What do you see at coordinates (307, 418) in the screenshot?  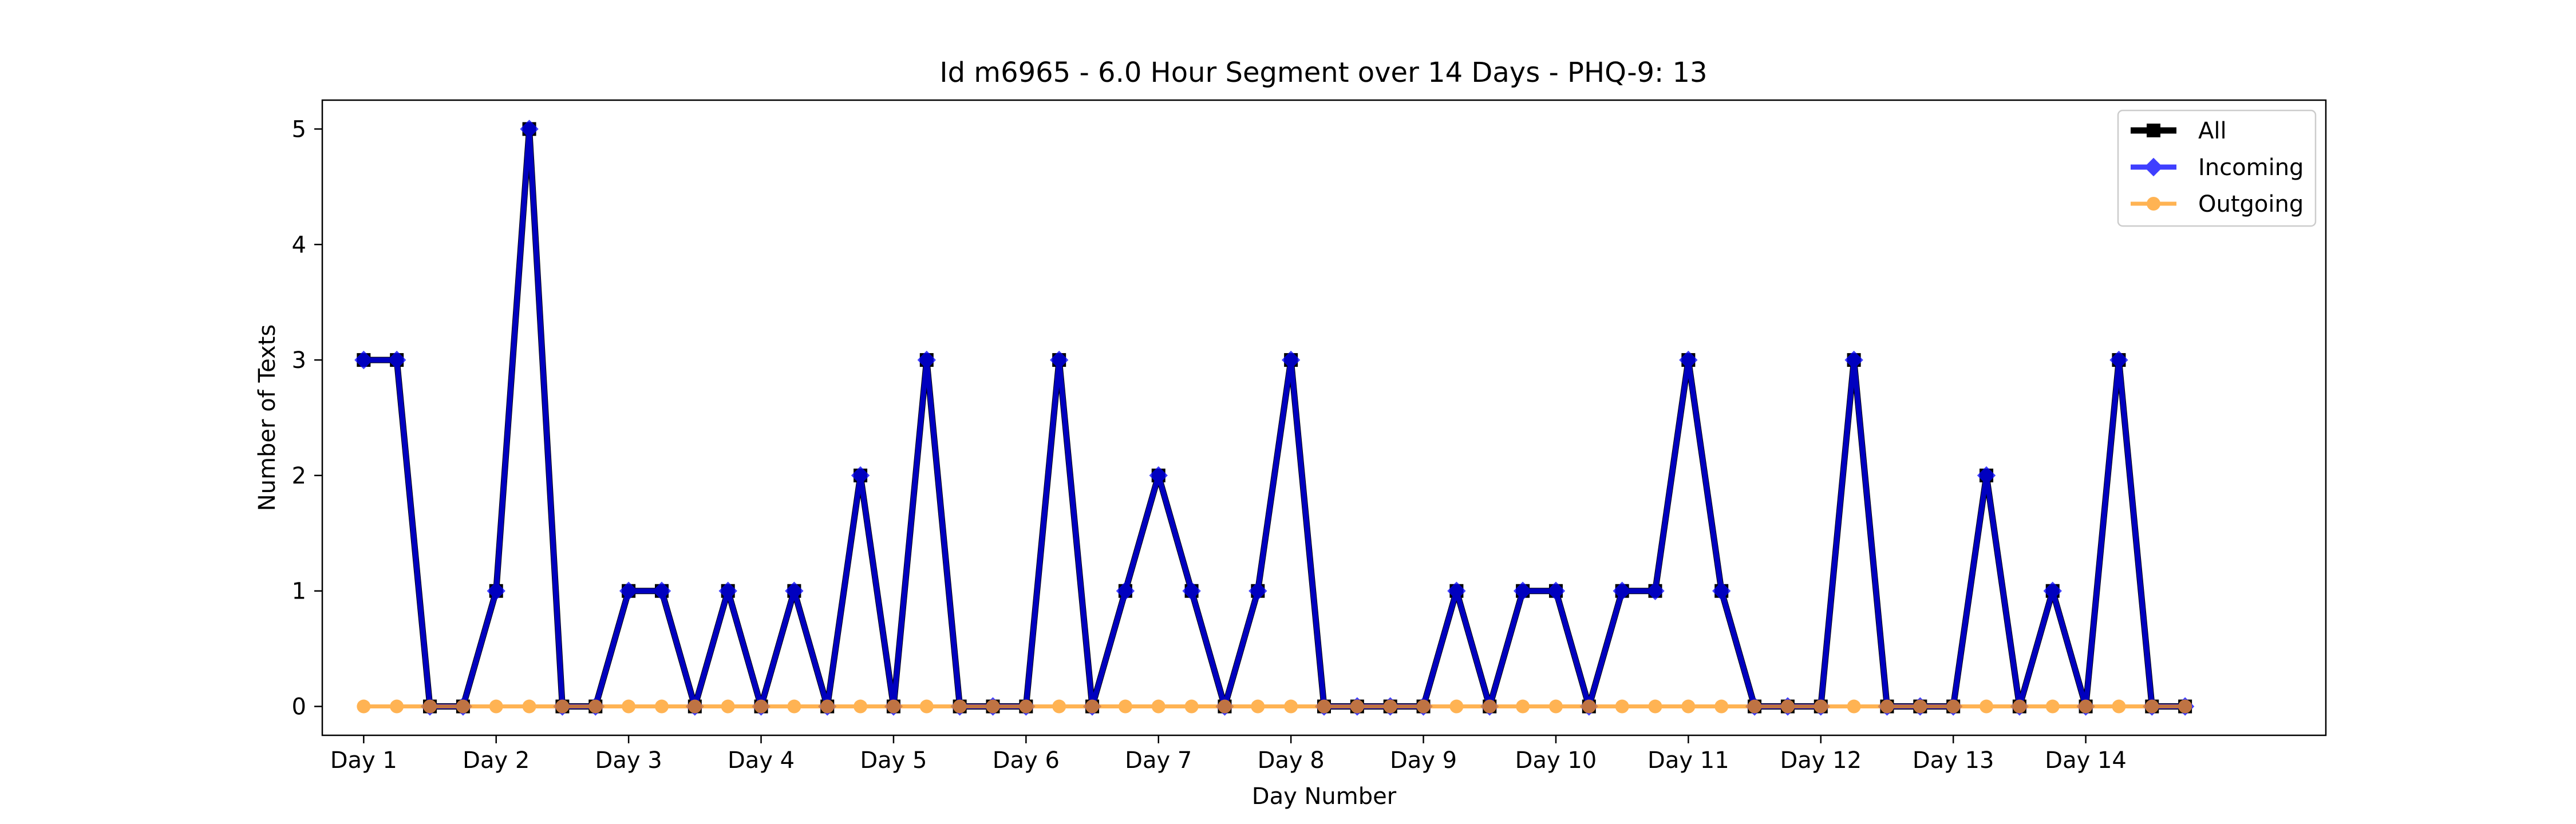 I see `y-axis: 0 1 2 3 4 5` at bounding box center [307, 418].